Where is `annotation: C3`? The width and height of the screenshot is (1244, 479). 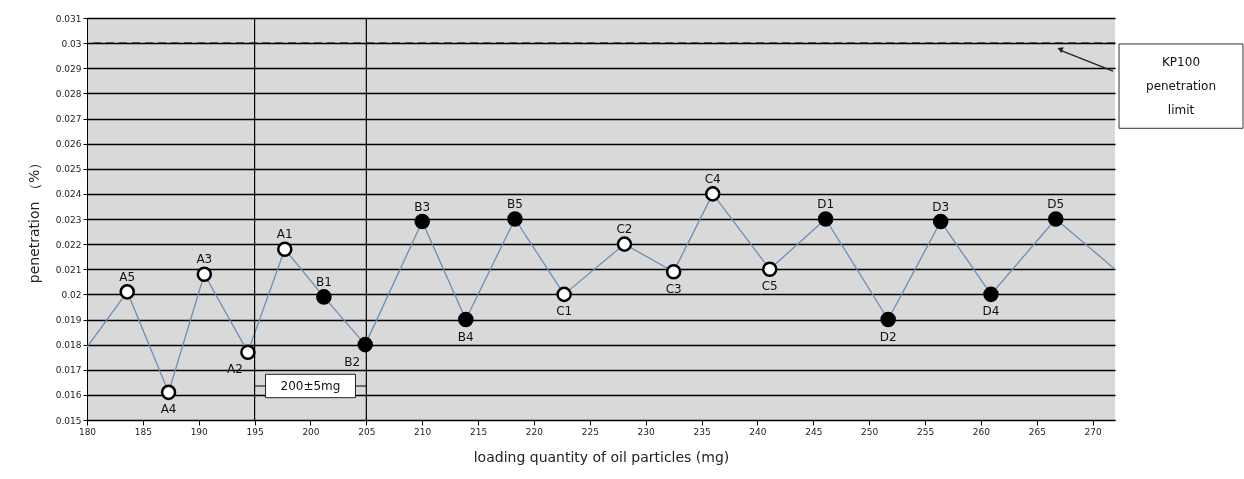
annotation: C3 is located at coordinates (673, 288).